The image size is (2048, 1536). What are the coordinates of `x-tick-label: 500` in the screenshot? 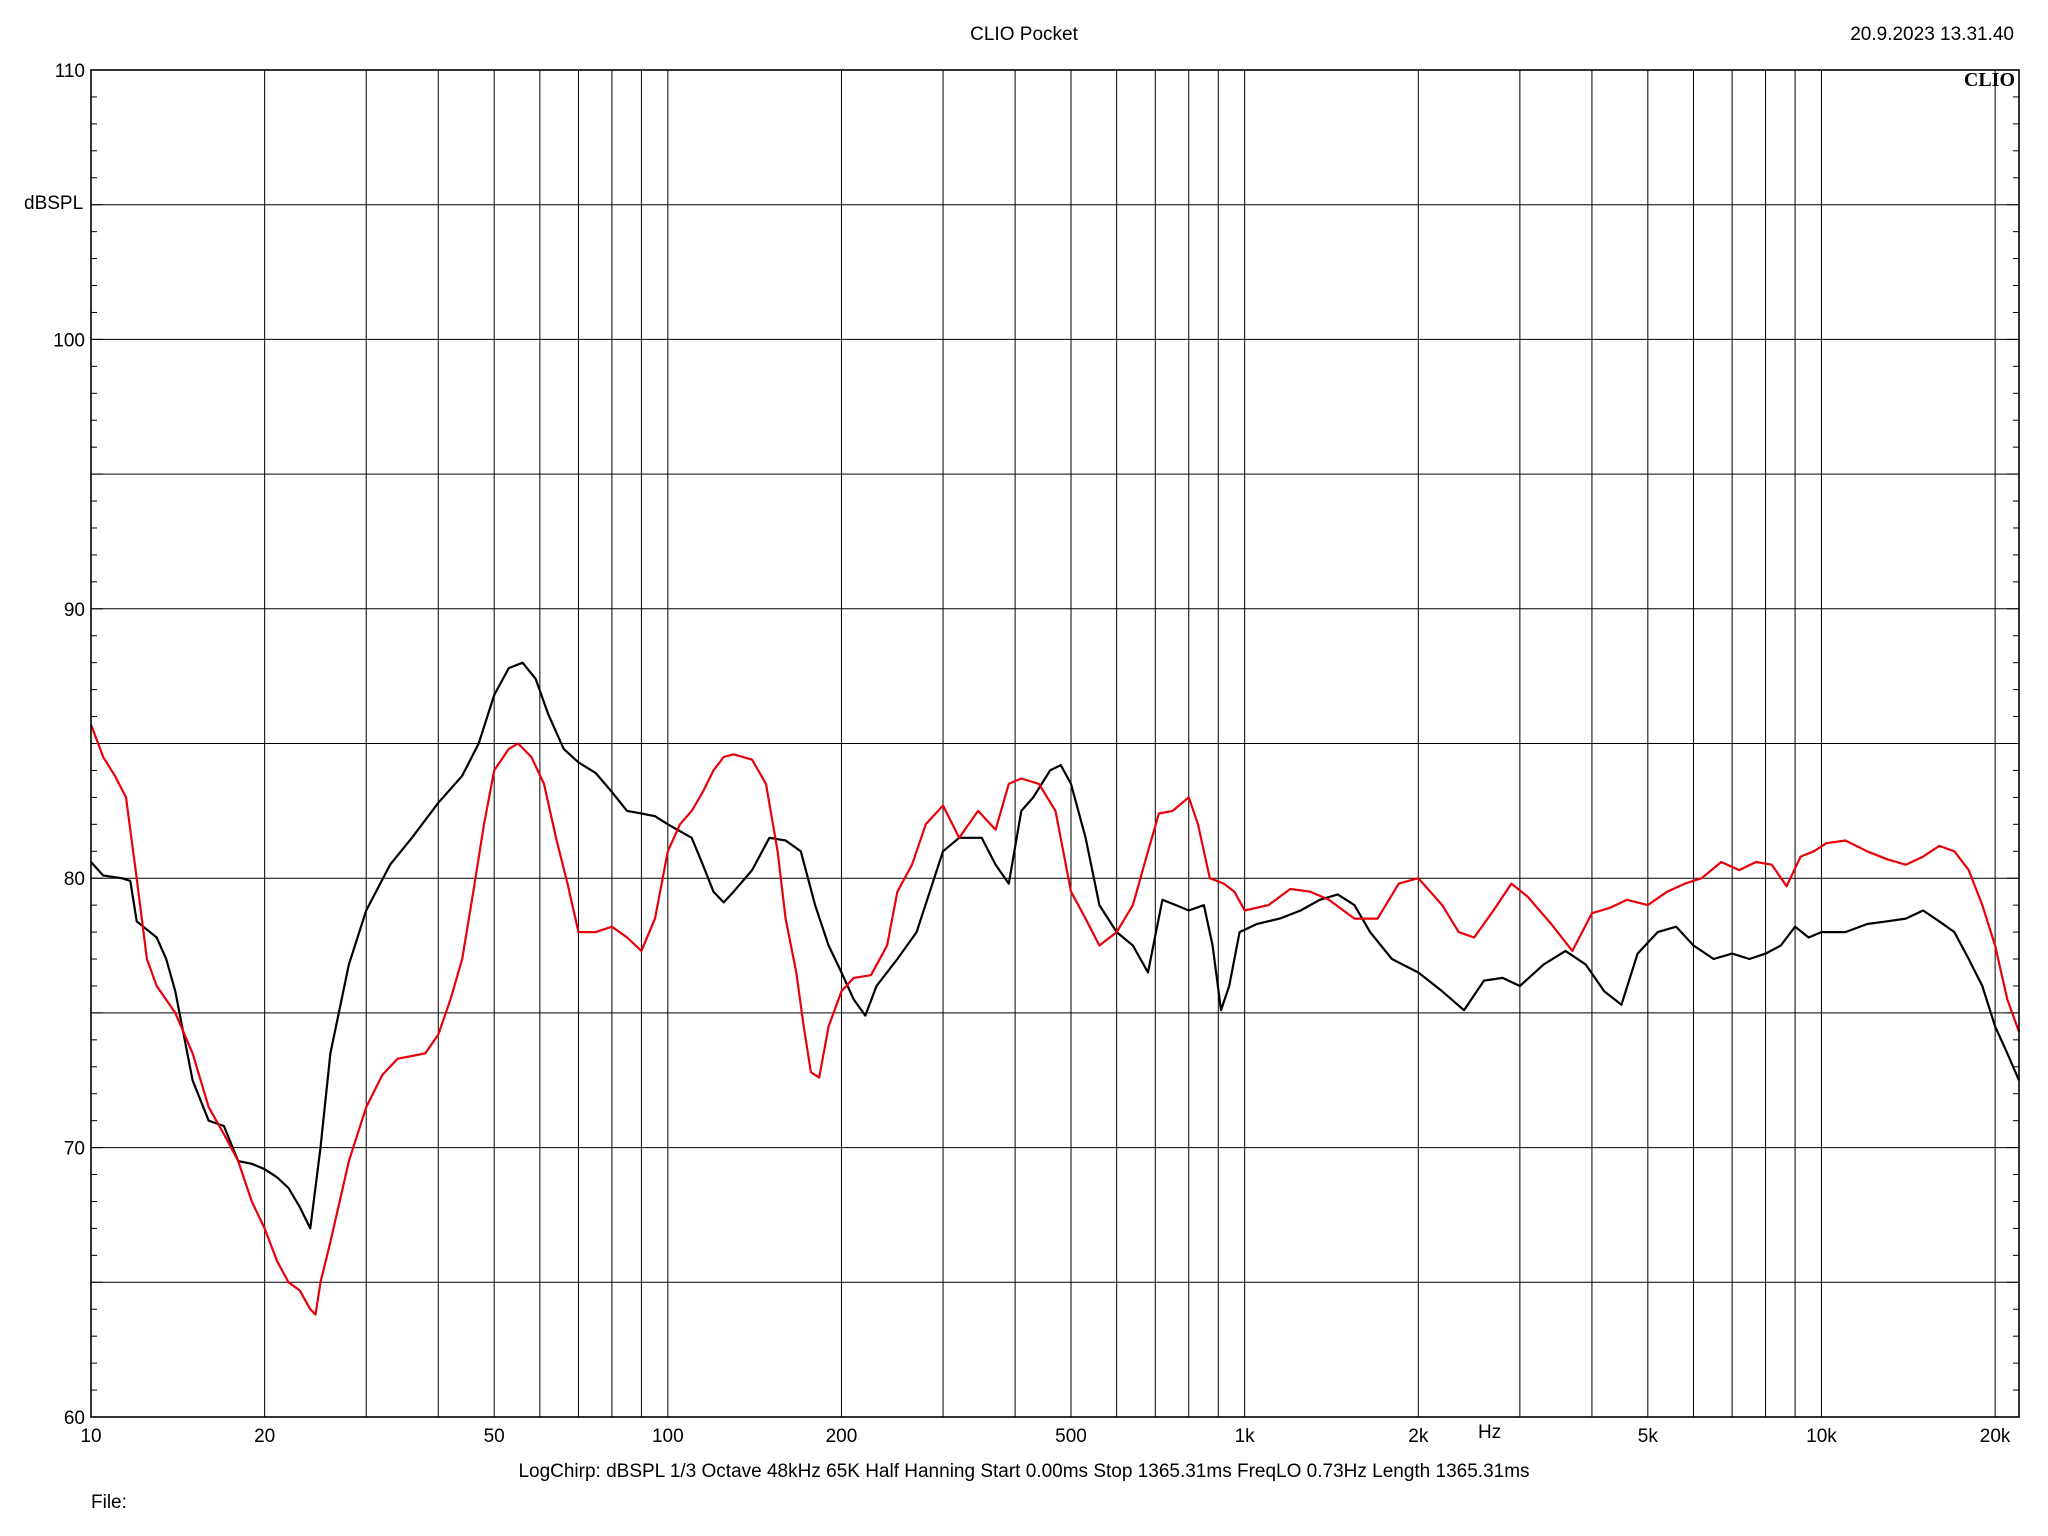 It's located at (1071, 1436).